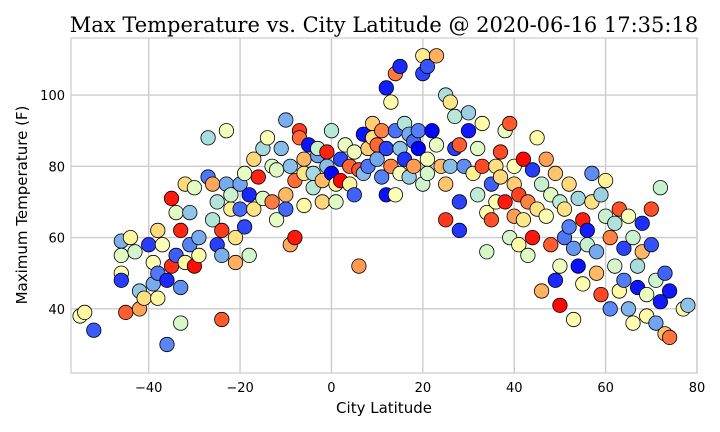 Image resolution: width=720 pixels, height=432 pixels. What do you see at coordinates (148, 388) in the screenshot?
I see `x-tick-label: −40` at bounding box center [148, 388].